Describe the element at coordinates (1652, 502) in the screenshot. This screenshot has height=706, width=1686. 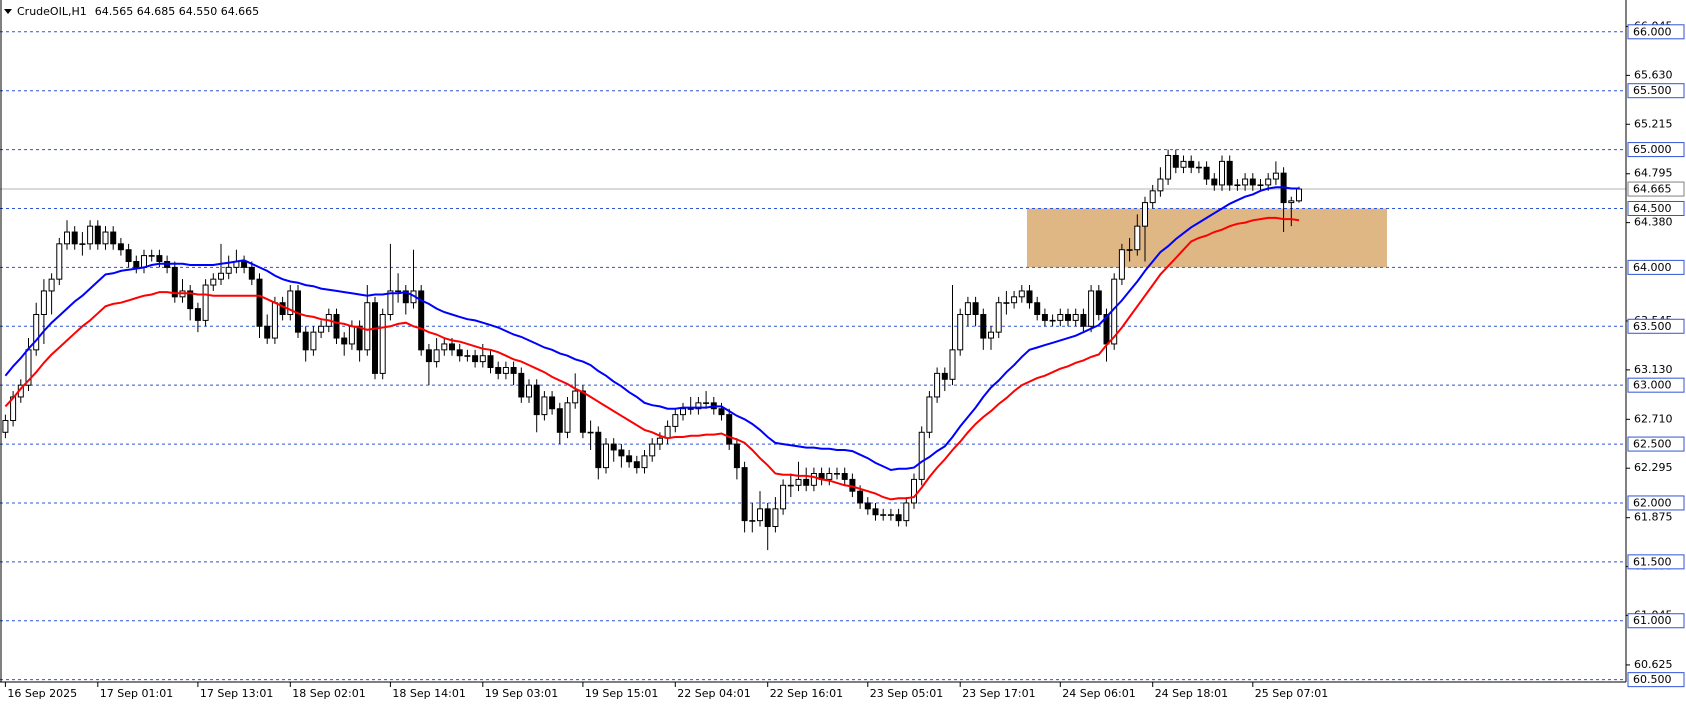
I see `level-label: 62.000` at that location.